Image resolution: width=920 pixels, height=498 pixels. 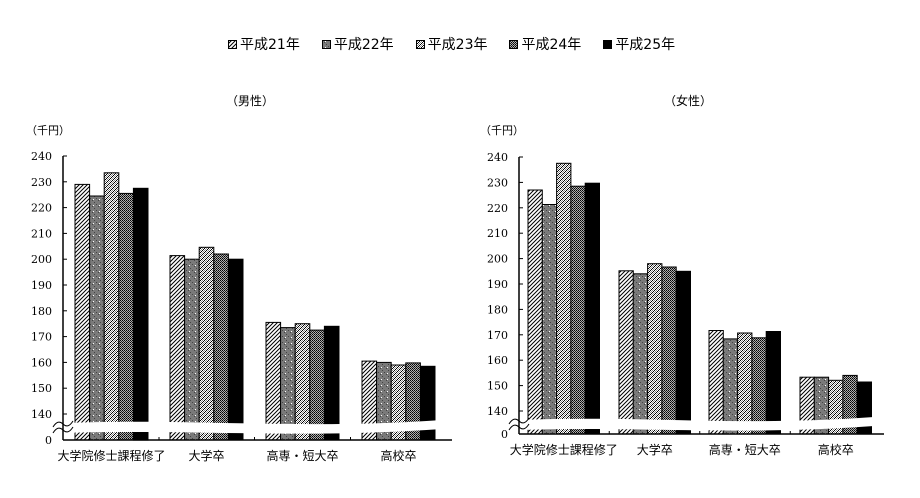 I want to click on legend-item-h24: 平成24年, so click(x=545, y=44).